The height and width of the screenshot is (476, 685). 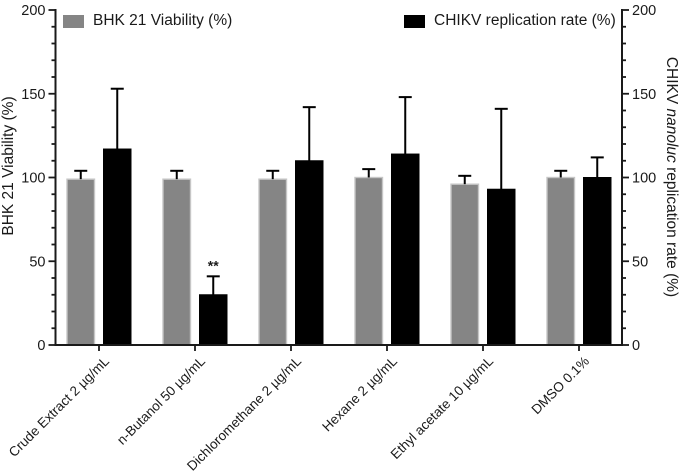 I want to click on right-tick-label: 150, so click(x=644, y=95).